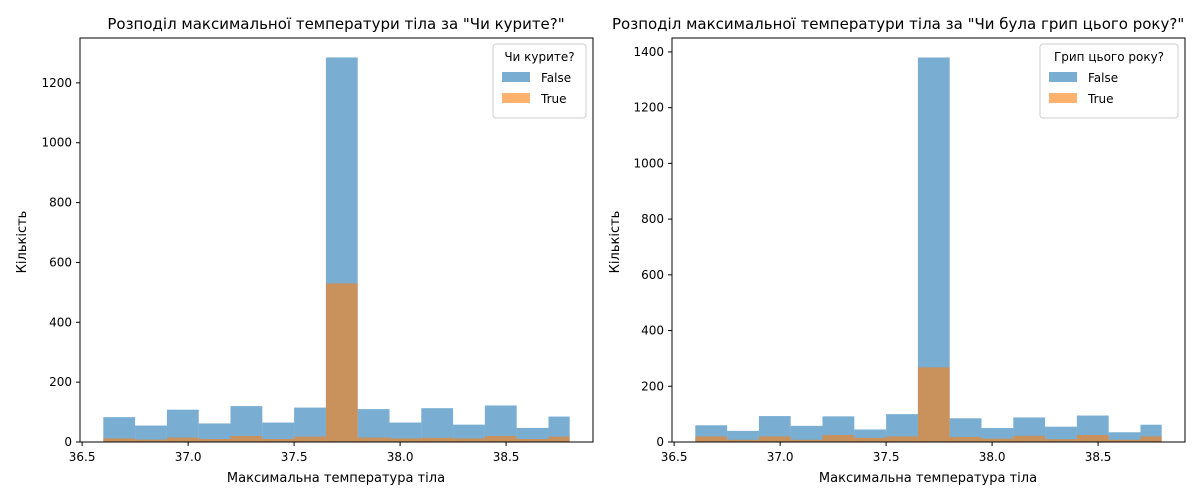 The image size is (1200, 500). Describe the element at coordinates (56, 83) in the screenshot. I see `chart-1-ytick-label-6: 1200` at that location.